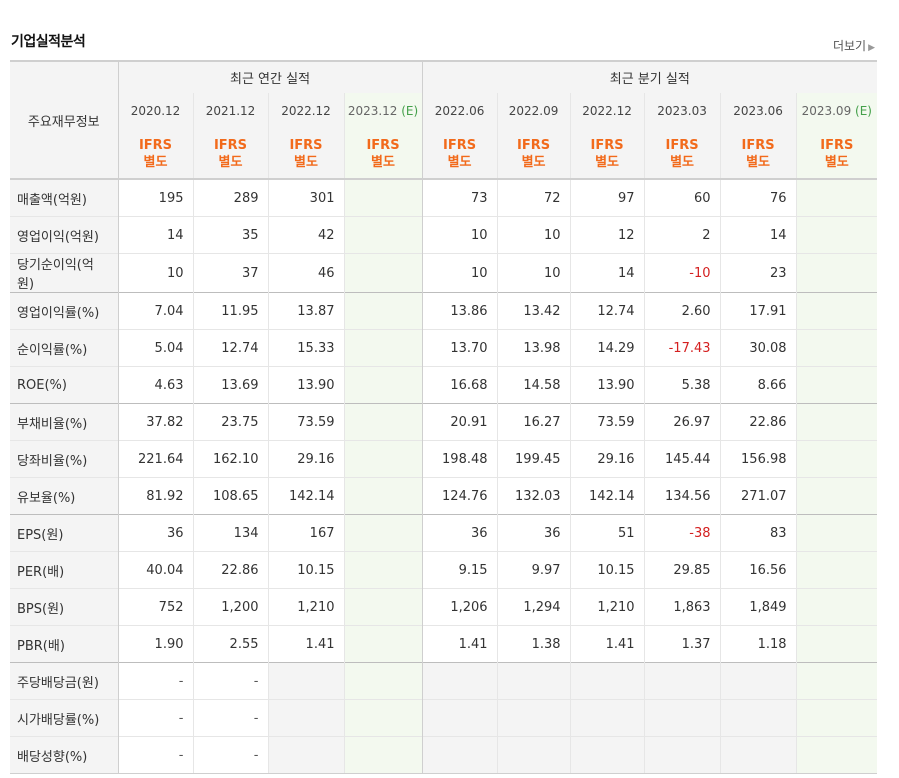  Describe the element at coordinates (305, 570) in the screenshot. I see `table-cell: 10.15` at that location.